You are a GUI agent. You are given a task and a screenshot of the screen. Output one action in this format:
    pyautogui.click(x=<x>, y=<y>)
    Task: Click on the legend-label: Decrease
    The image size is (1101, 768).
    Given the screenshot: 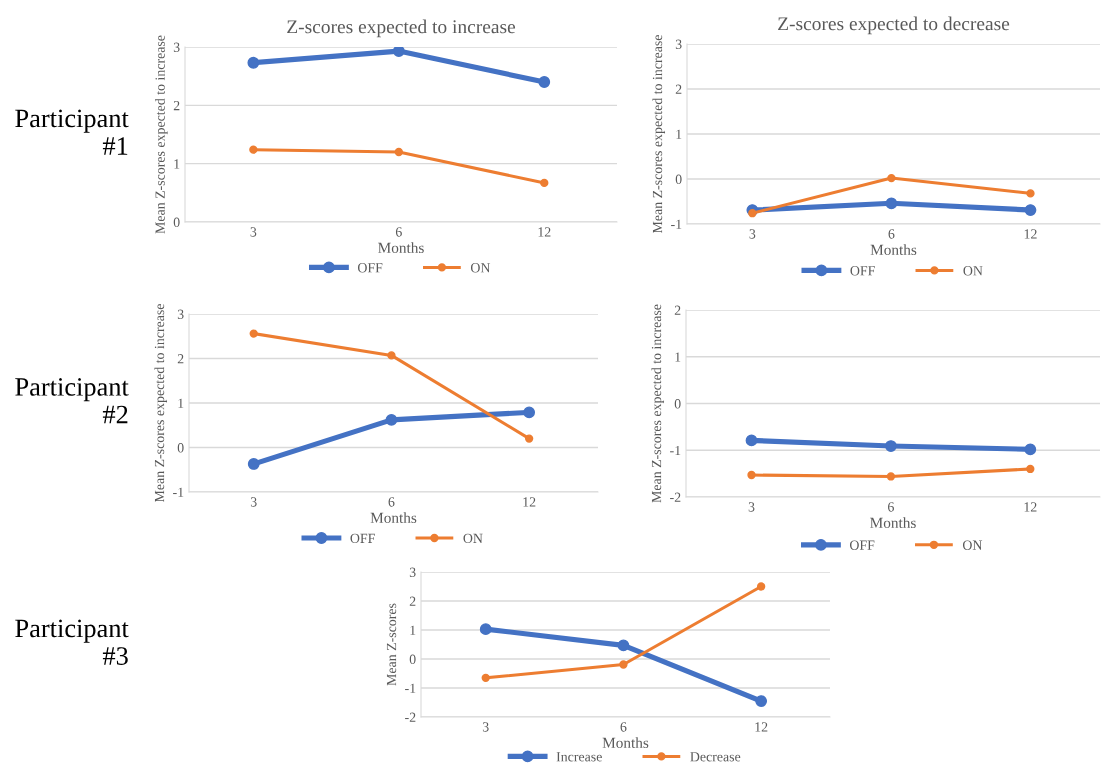 What is the action you would take?
    pyautogui.click(x=715, y=757)
    